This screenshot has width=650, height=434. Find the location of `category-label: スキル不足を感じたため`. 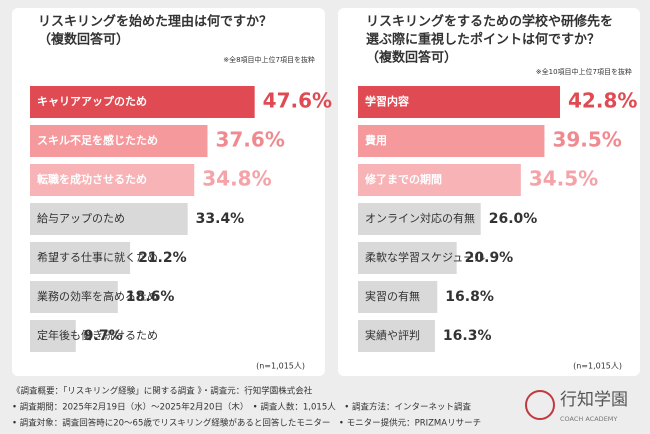

category-label: スキル不足を感じたため is located at coordinates (97, 140).